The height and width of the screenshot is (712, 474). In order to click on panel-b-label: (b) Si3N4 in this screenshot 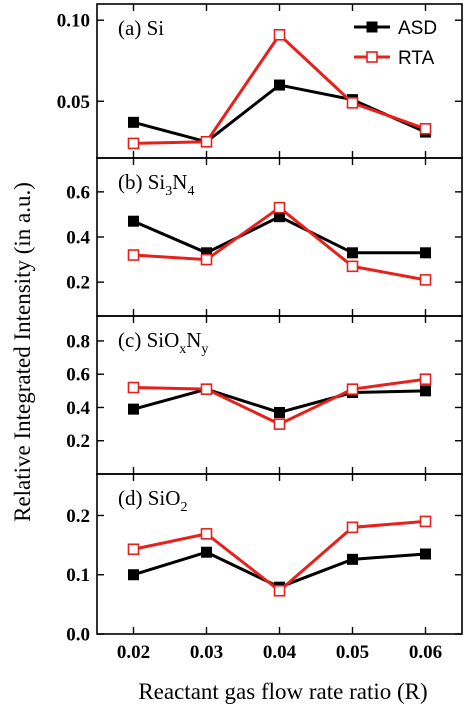, I will do `click(156, 184)`.